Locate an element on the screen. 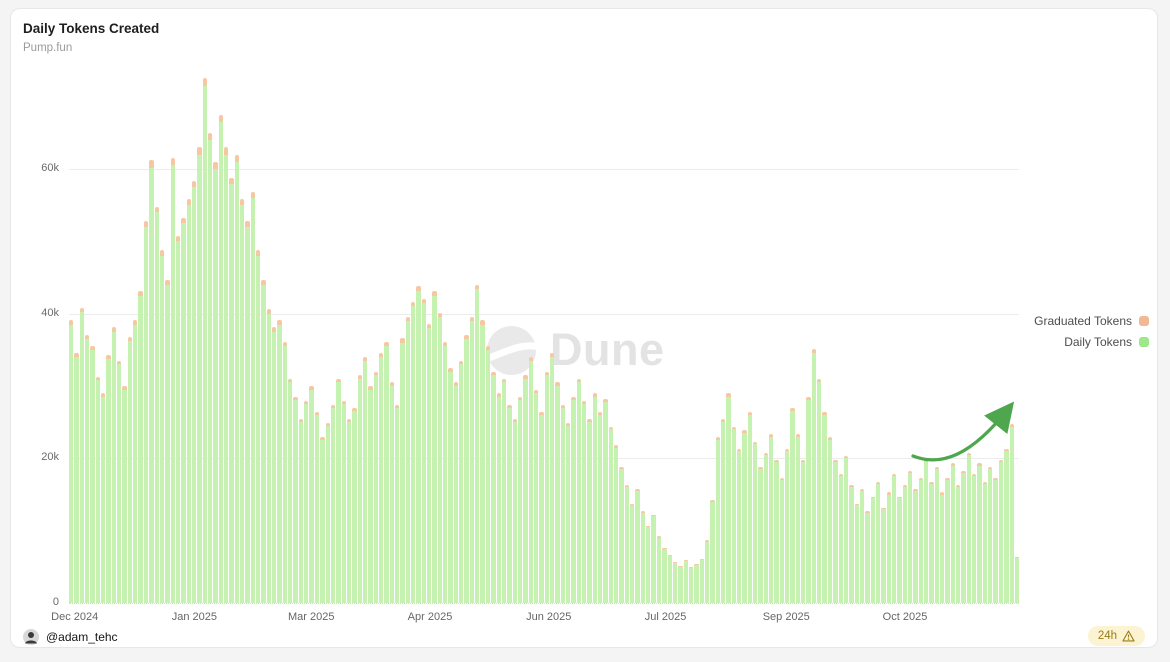 The image size is (1170, 662). legend-label: Daily Tokens is located at coordinates (1098, 342).